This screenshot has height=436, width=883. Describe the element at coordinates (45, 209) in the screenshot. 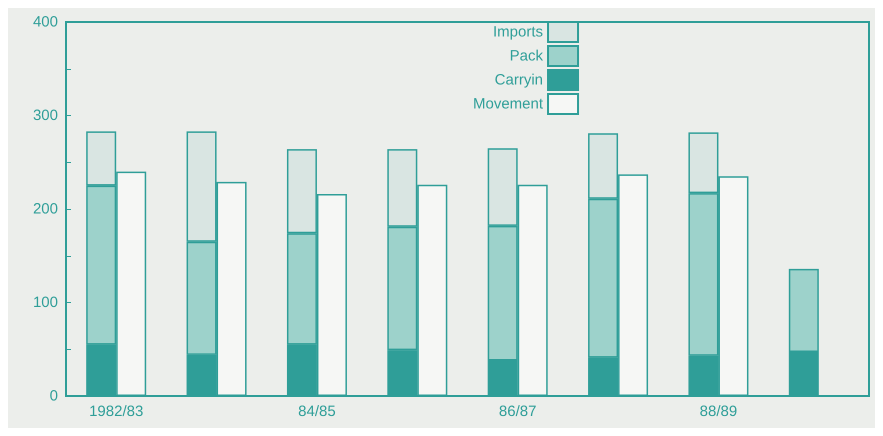

I see `y-tick-label: 200` at that location.